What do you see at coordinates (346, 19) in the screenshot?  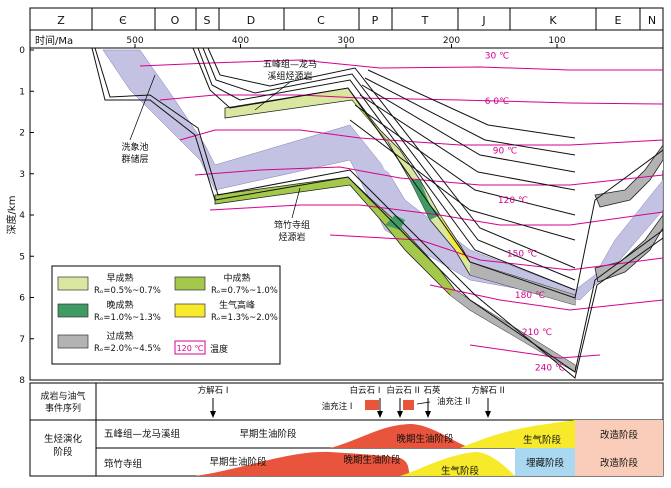 I see `period-header: Z Є O S D C P T J K E N` at bounding box center [346, 19].